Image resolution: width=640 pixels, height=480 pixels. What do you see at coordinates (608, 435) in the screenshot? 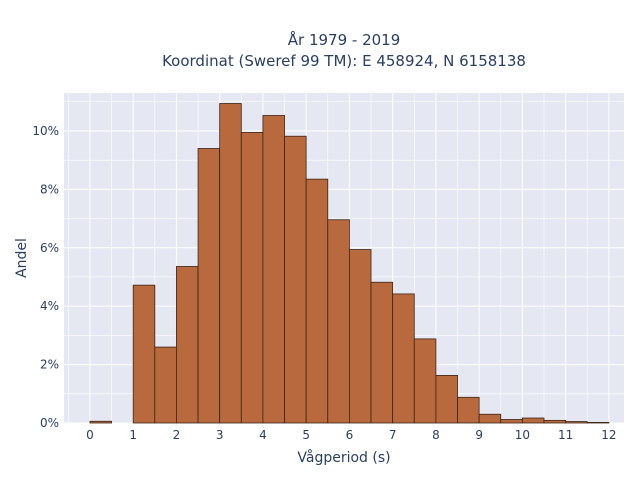
I see `x-tick-label: 12` at bounding box center [608, 435].